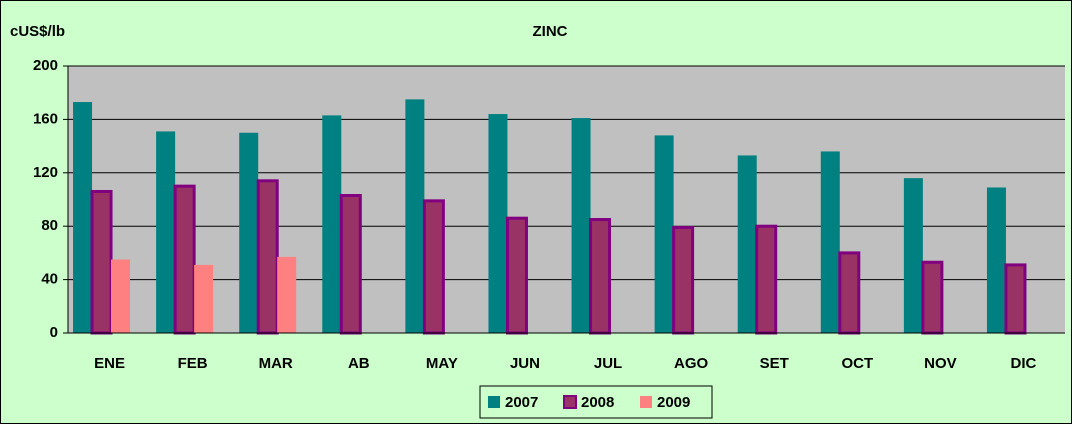 This screenshot has height=429, width=1072. I want to click on y-tick-label: 80, so click(49, 225).